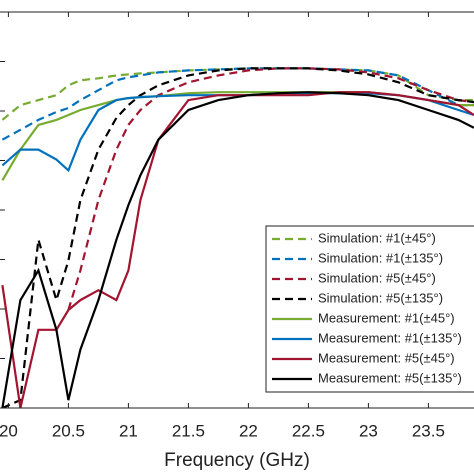 The height and width of the screenshot is (474, 474). I want to click on x-tick-label: 23, so click(368, 430).